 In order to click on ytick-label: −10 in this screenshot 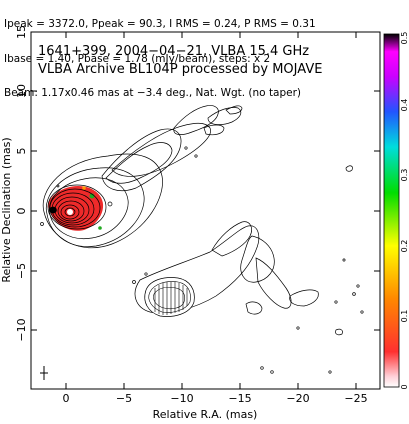, I will do `click(21, 329)`.